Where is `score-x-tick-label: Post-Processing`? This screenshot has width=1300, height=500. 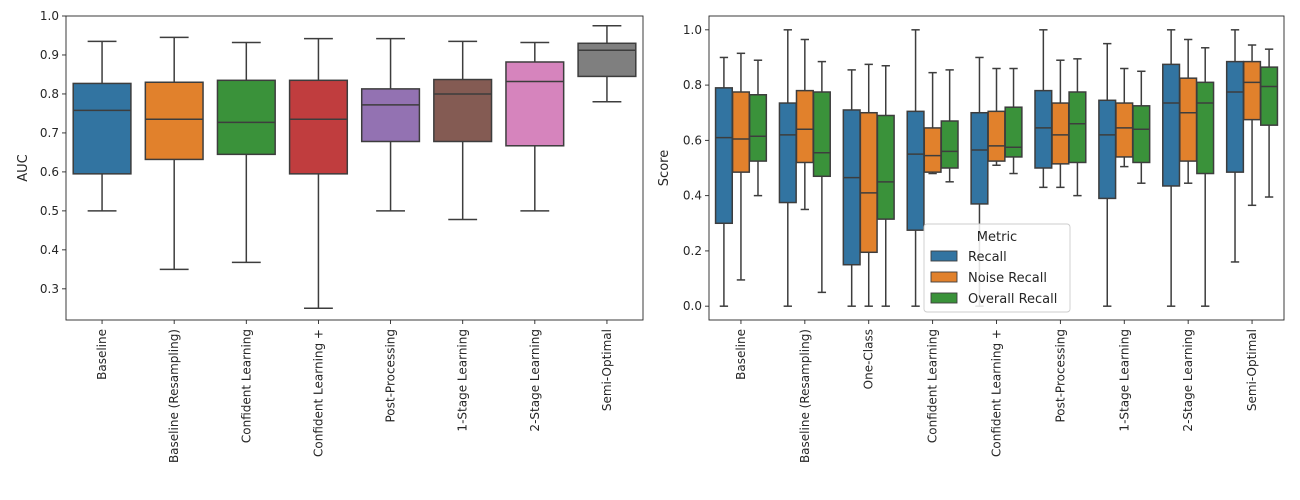 score-x-tick-label: Post-Processing is located at coordinates (1060, 376).